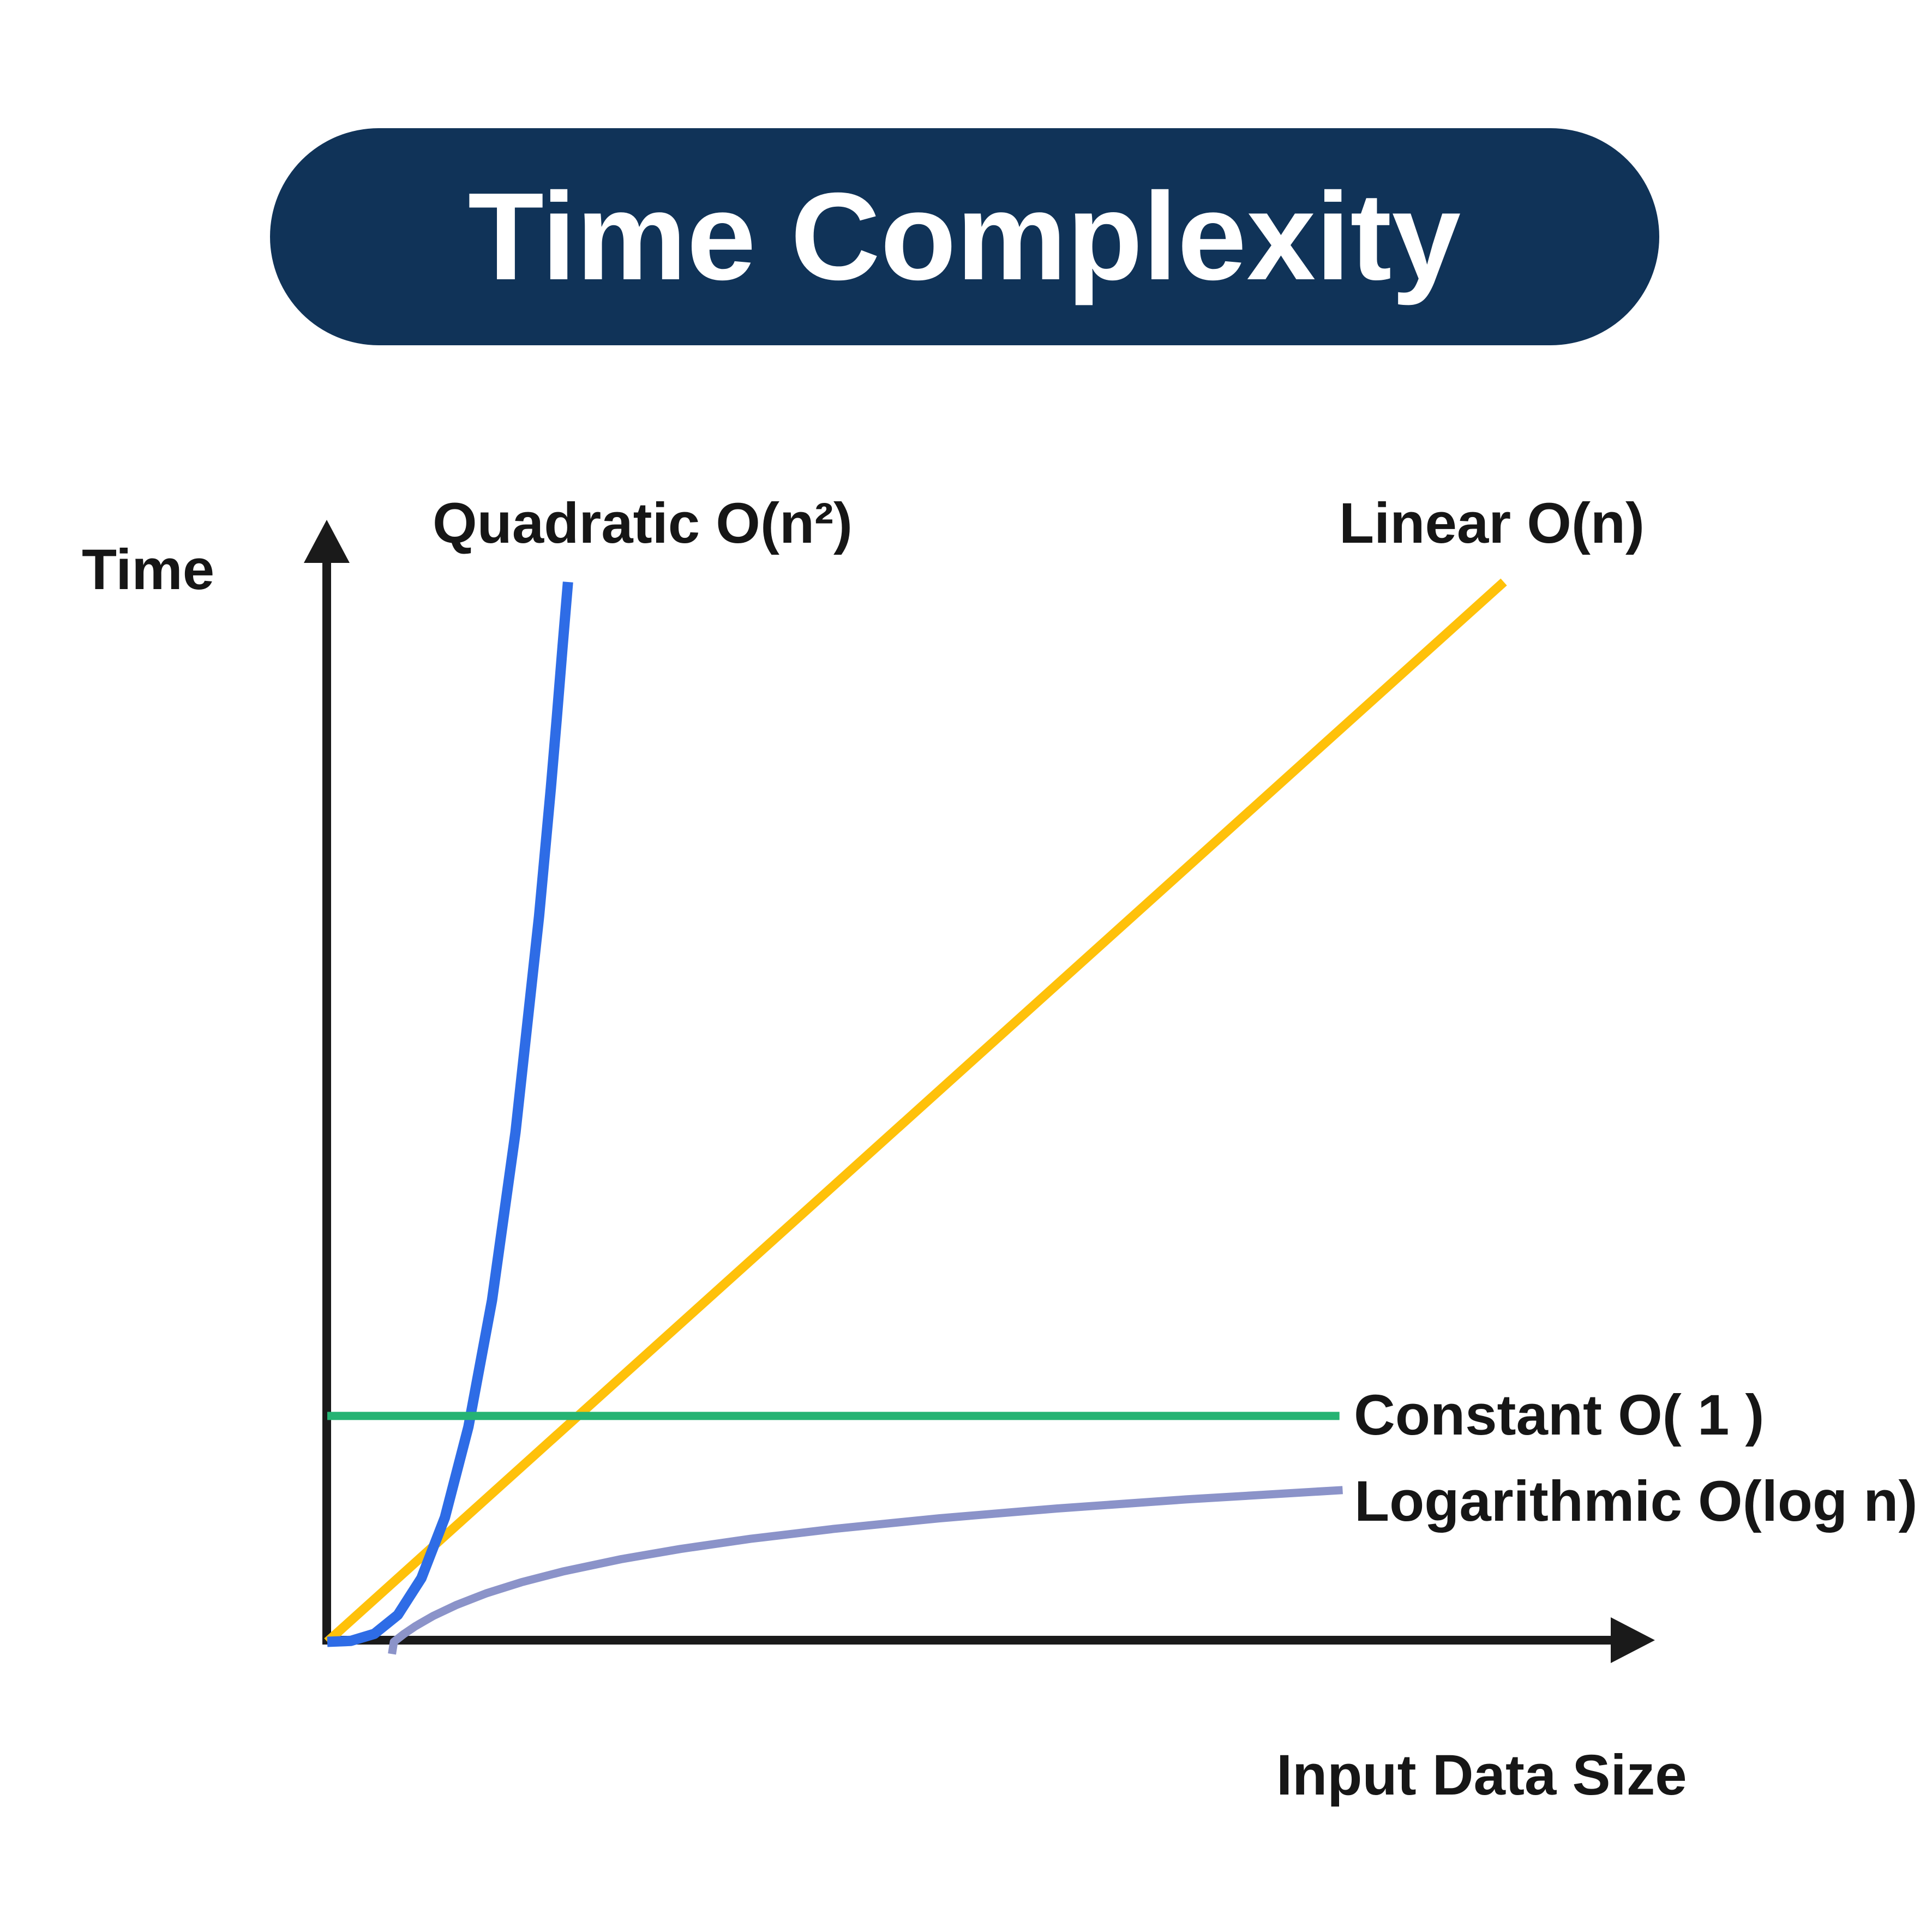 Image resolution: width=1932 pixels, height=1932 pixels. I want to click on title-pill, so click(964, 236).